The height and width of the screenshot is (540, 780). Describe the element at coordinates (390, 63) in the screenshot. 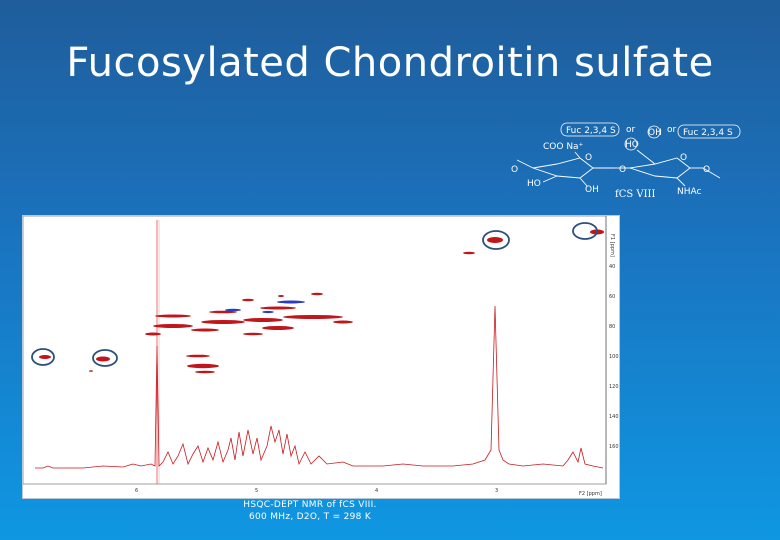

I see `slide-title: Fucosylated Chondroitin sulfate` at that location.